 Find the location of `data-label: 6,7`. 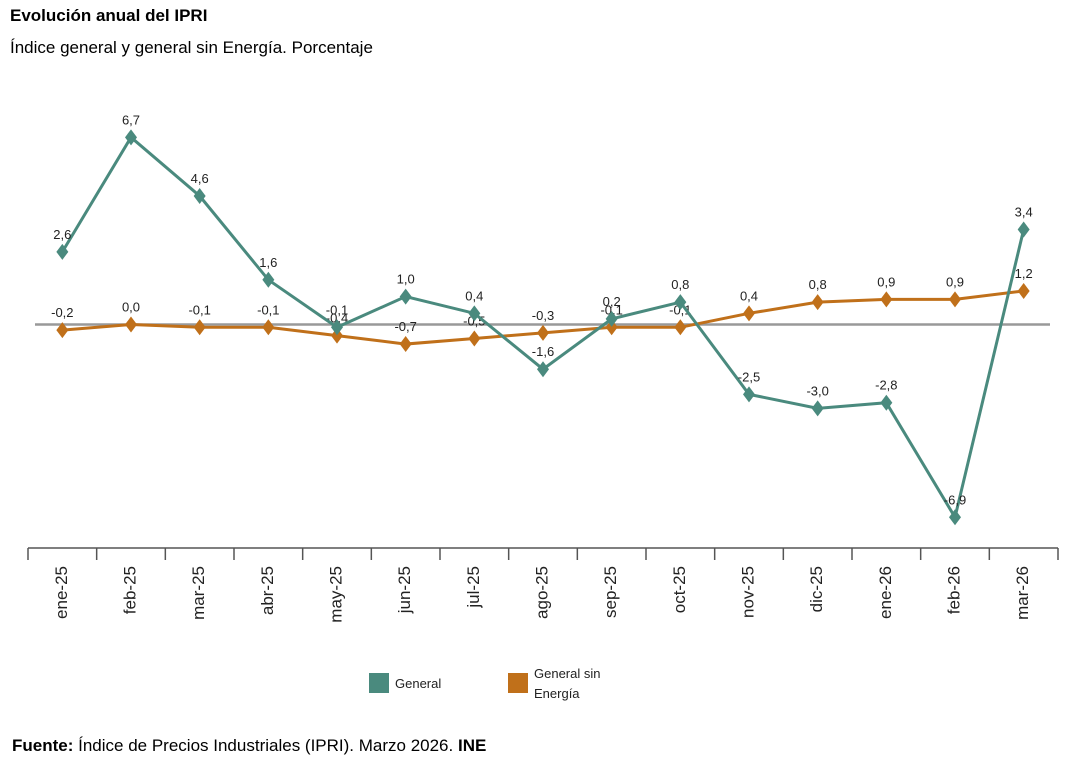

data-label: 6,7 is located at coordinates (131, 119).